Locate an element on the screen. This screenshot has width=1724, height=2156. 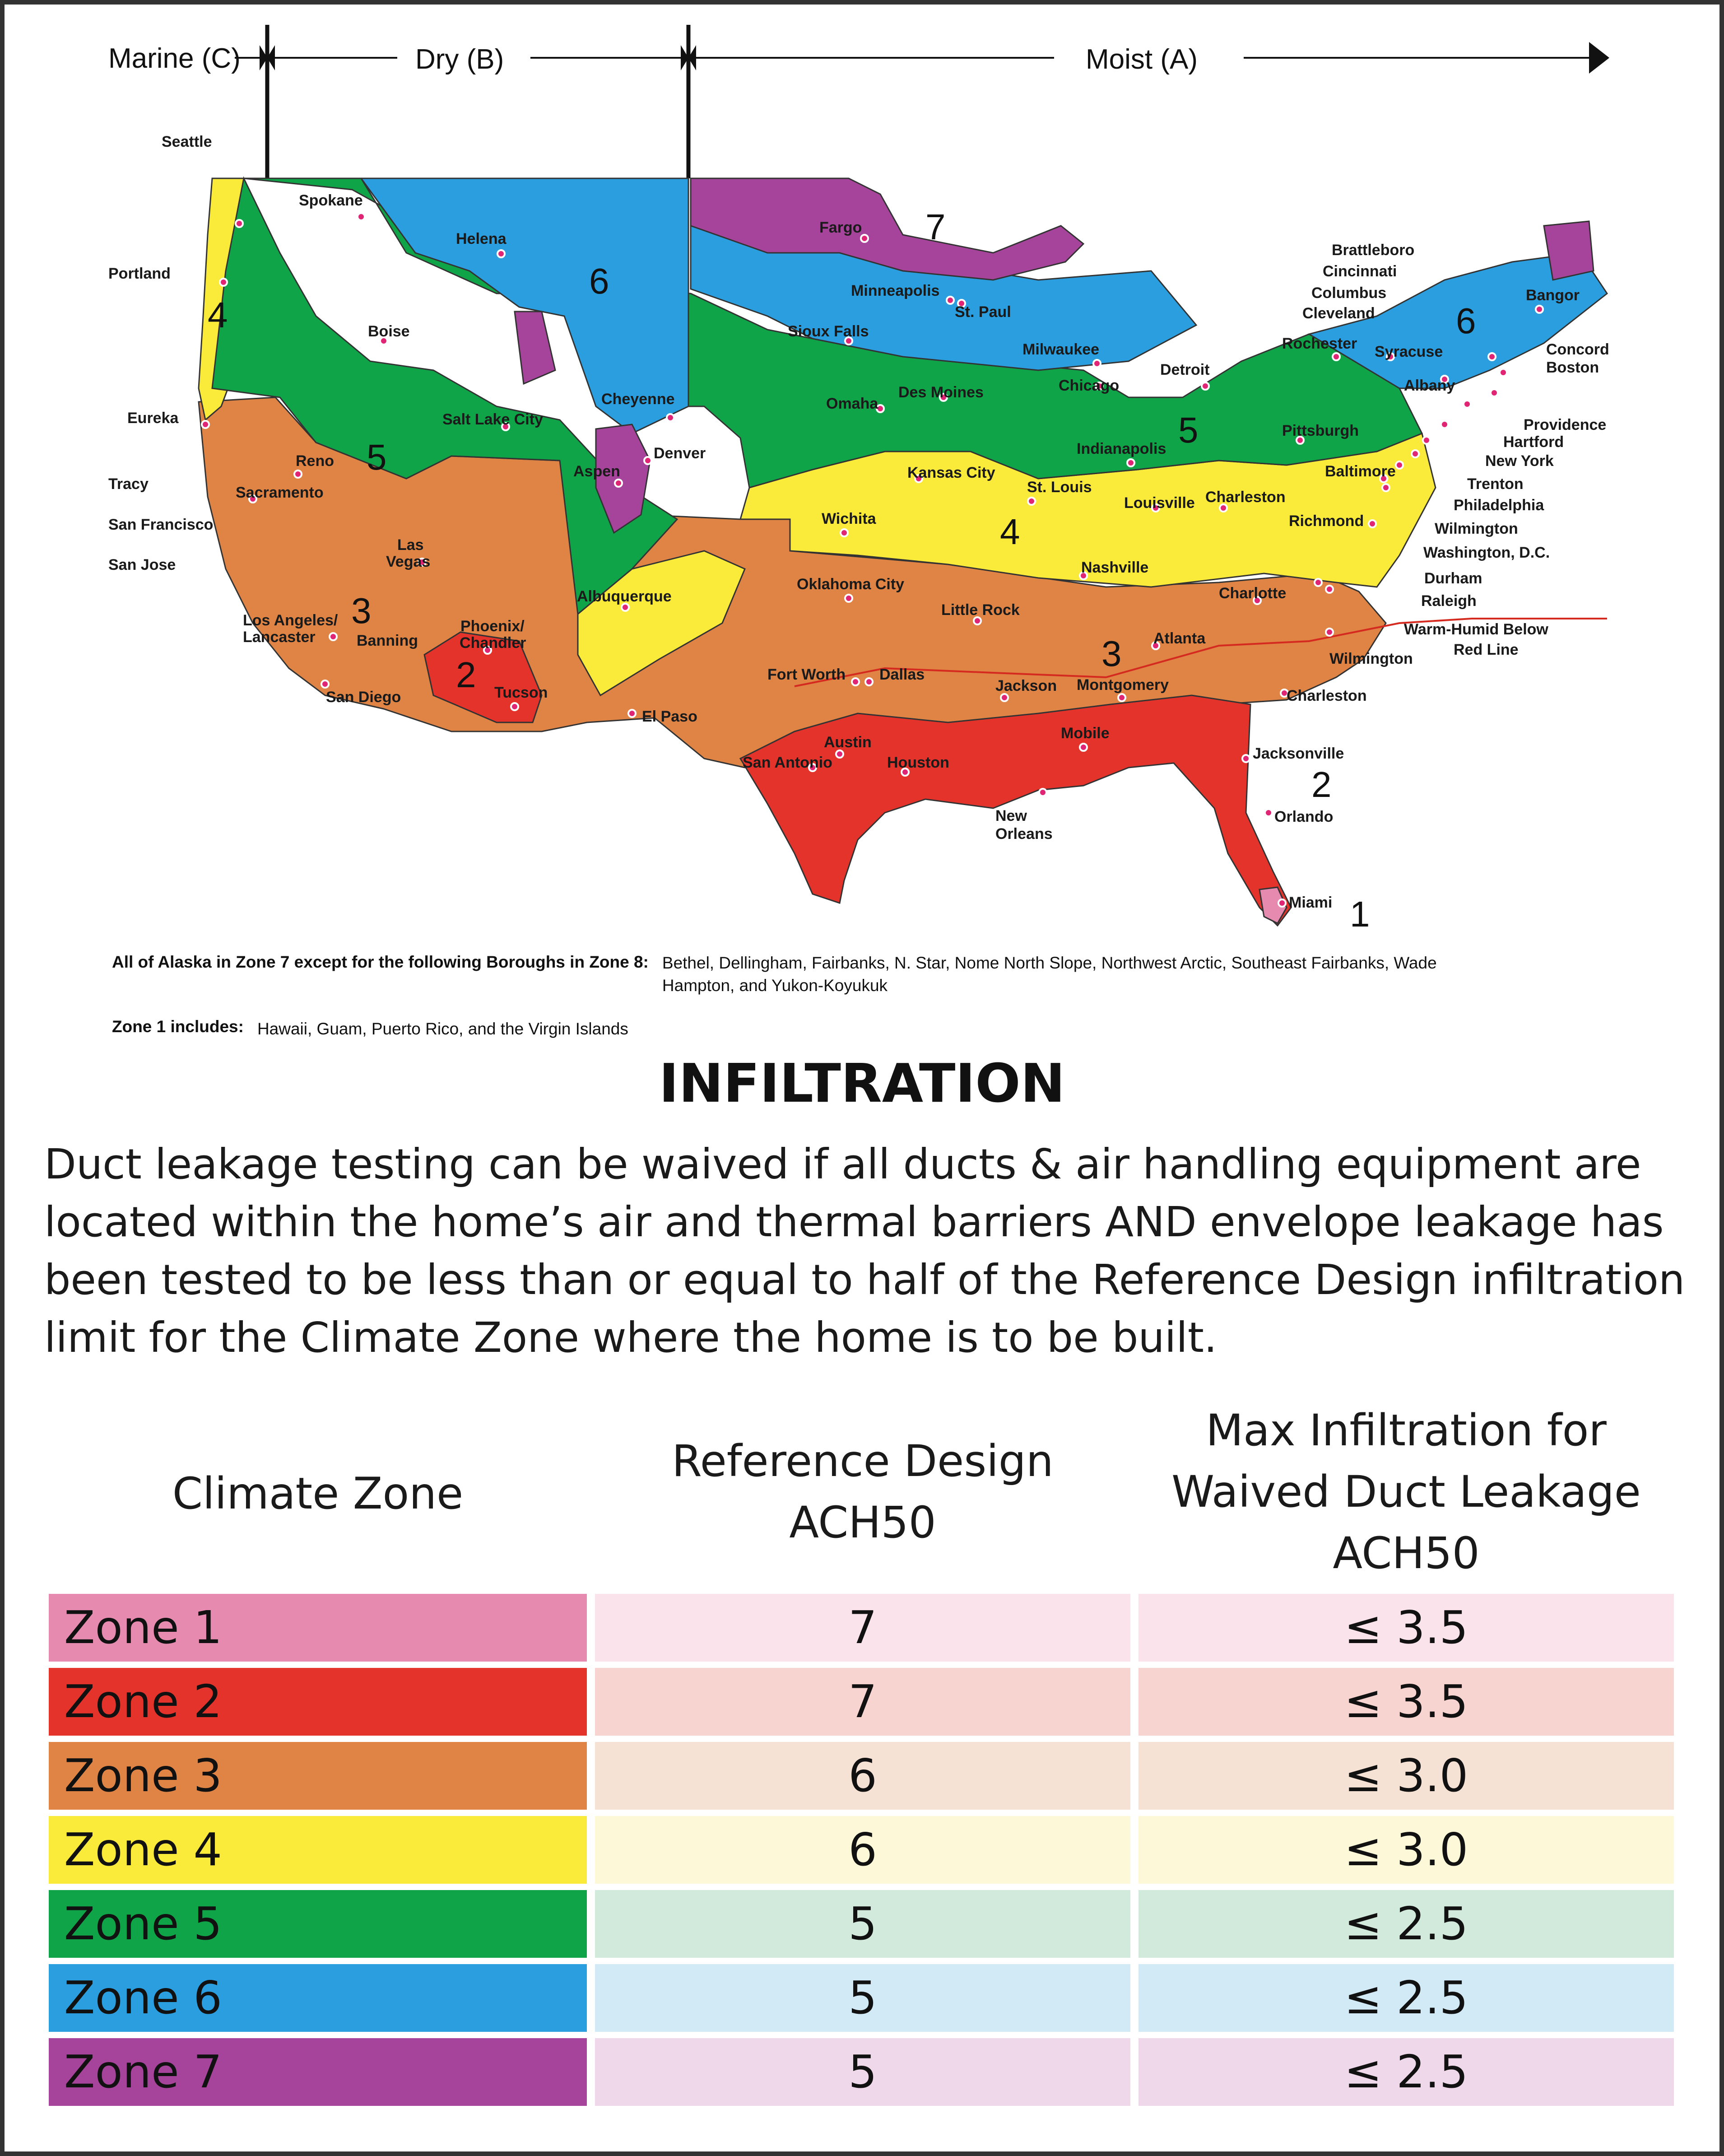
city-st-paul: St. Paul is located at coordinates (983, 312).